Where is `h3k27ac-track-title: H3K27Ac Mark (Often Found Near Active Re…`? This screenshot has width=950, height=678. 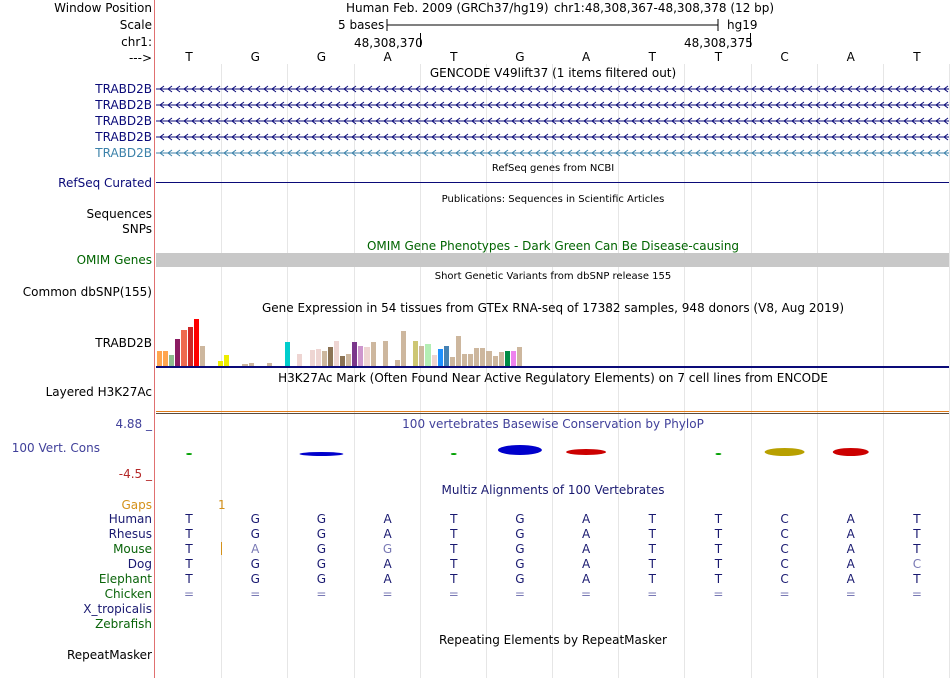
h3k27ac-track-title: H3K27Ac Mark (Often Found Near Active Re… is located at coordinates (553, 378).